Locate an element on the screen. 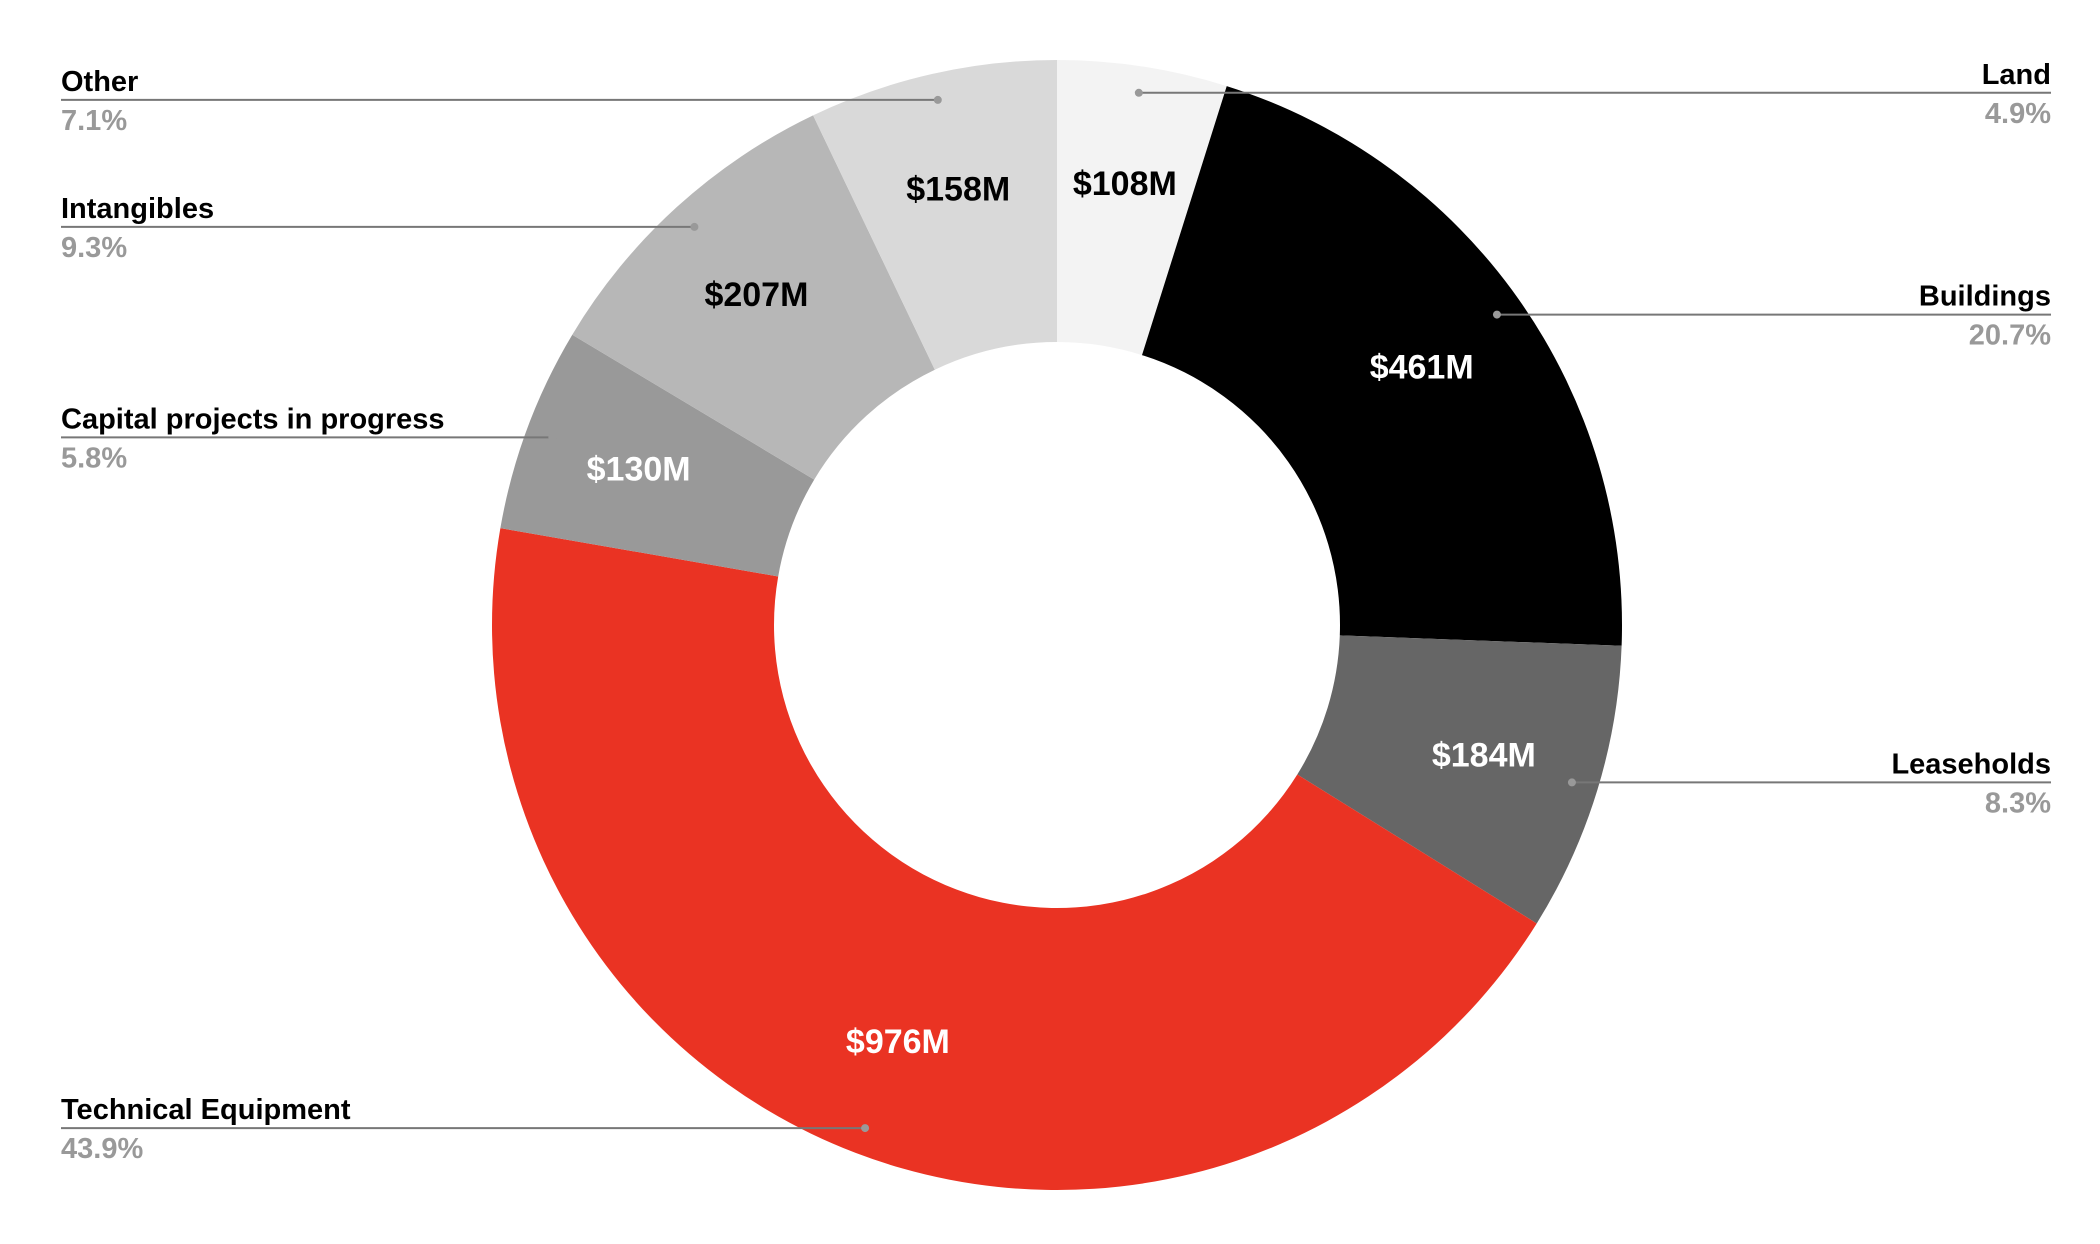 This screenshot has width=2100, height=1244. slice-land is located at coordinates (1142, 208).